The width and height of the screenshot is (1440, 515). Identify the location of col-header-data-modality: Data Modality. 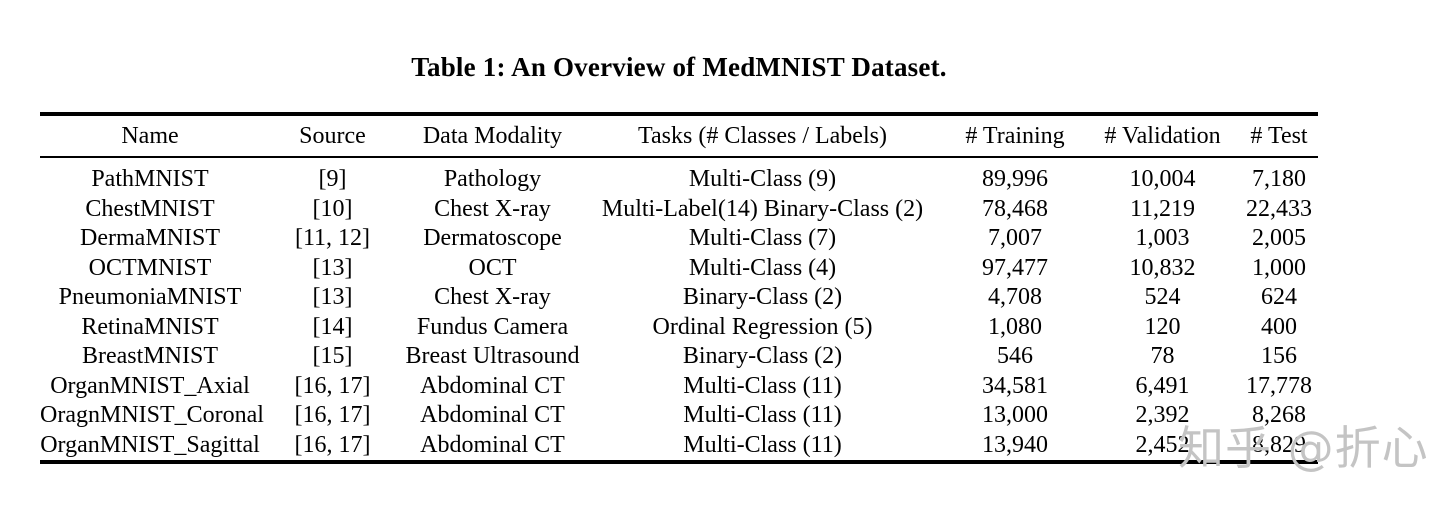
(492, 135).